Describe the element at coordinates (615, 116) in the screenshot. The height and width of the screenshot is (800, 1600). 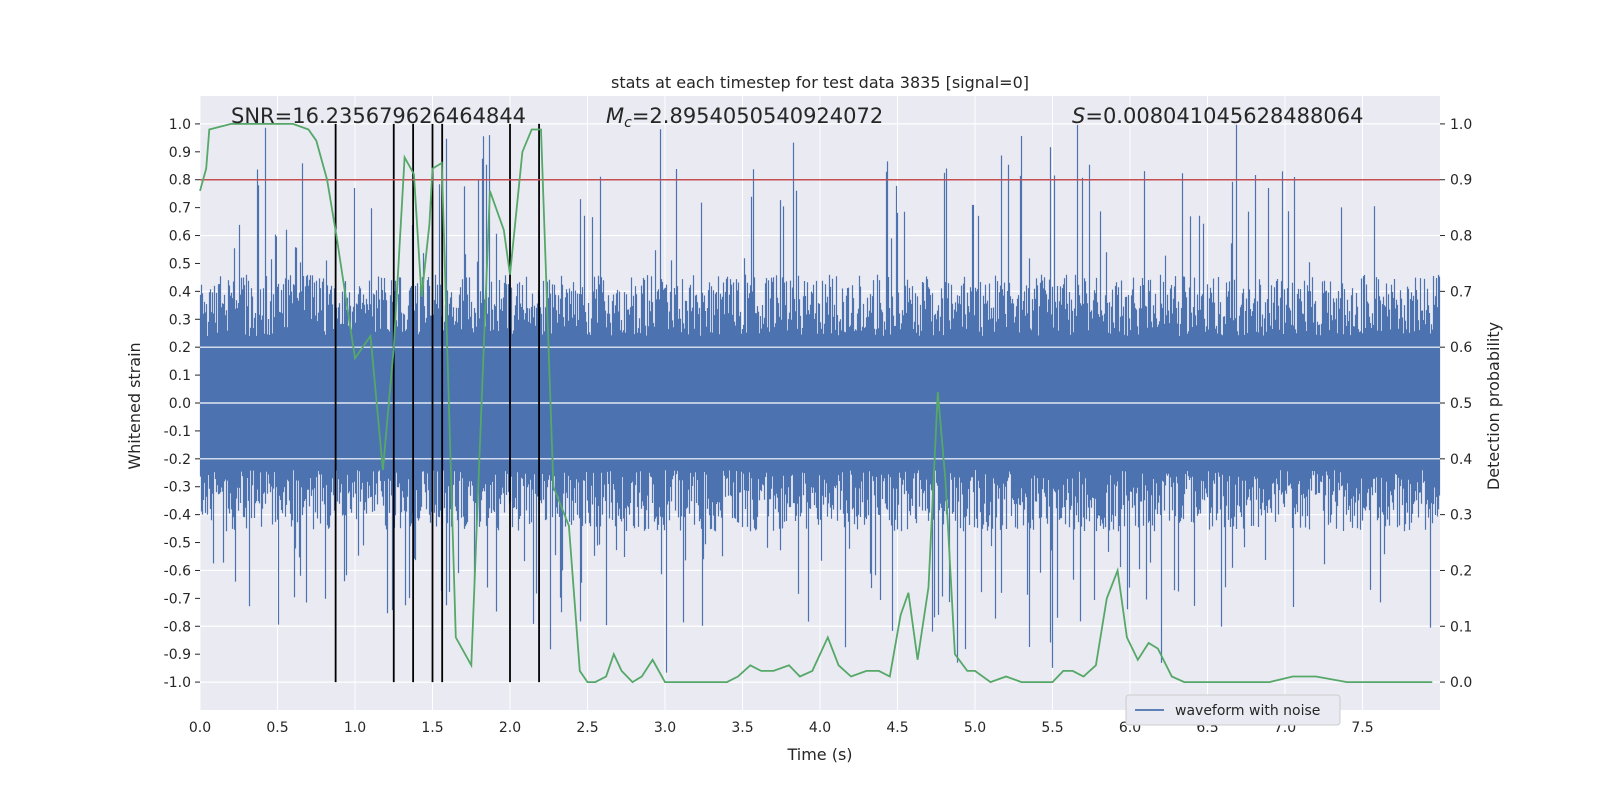
I see `mc-symbol: M` at that location.